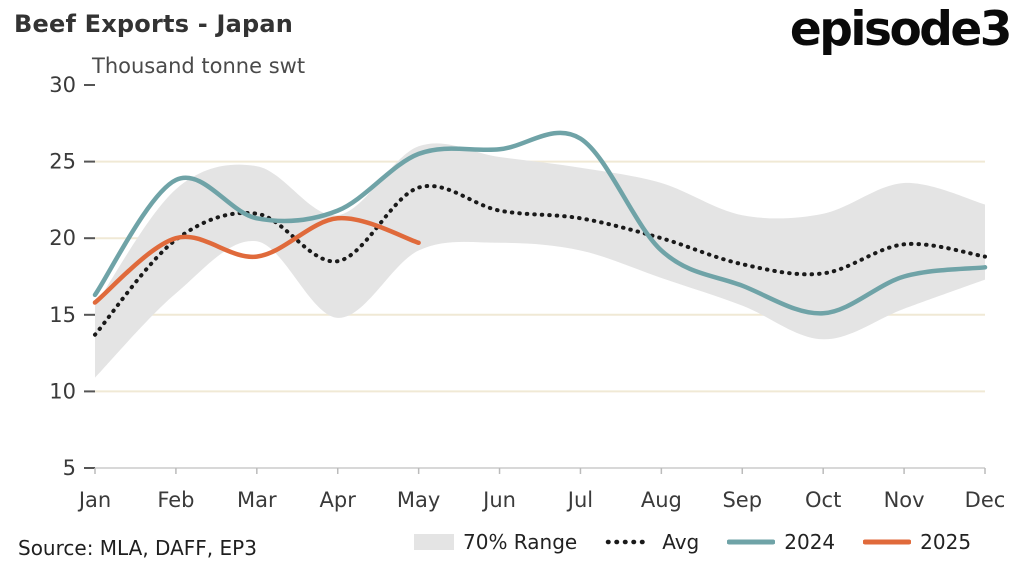 Image resolution: width=1024 pixels, height=568 pixels. What do you see at coordinates (985, 500) in the screenshot?
I see `svg-text: Dec` at bounding box center [985, 500].